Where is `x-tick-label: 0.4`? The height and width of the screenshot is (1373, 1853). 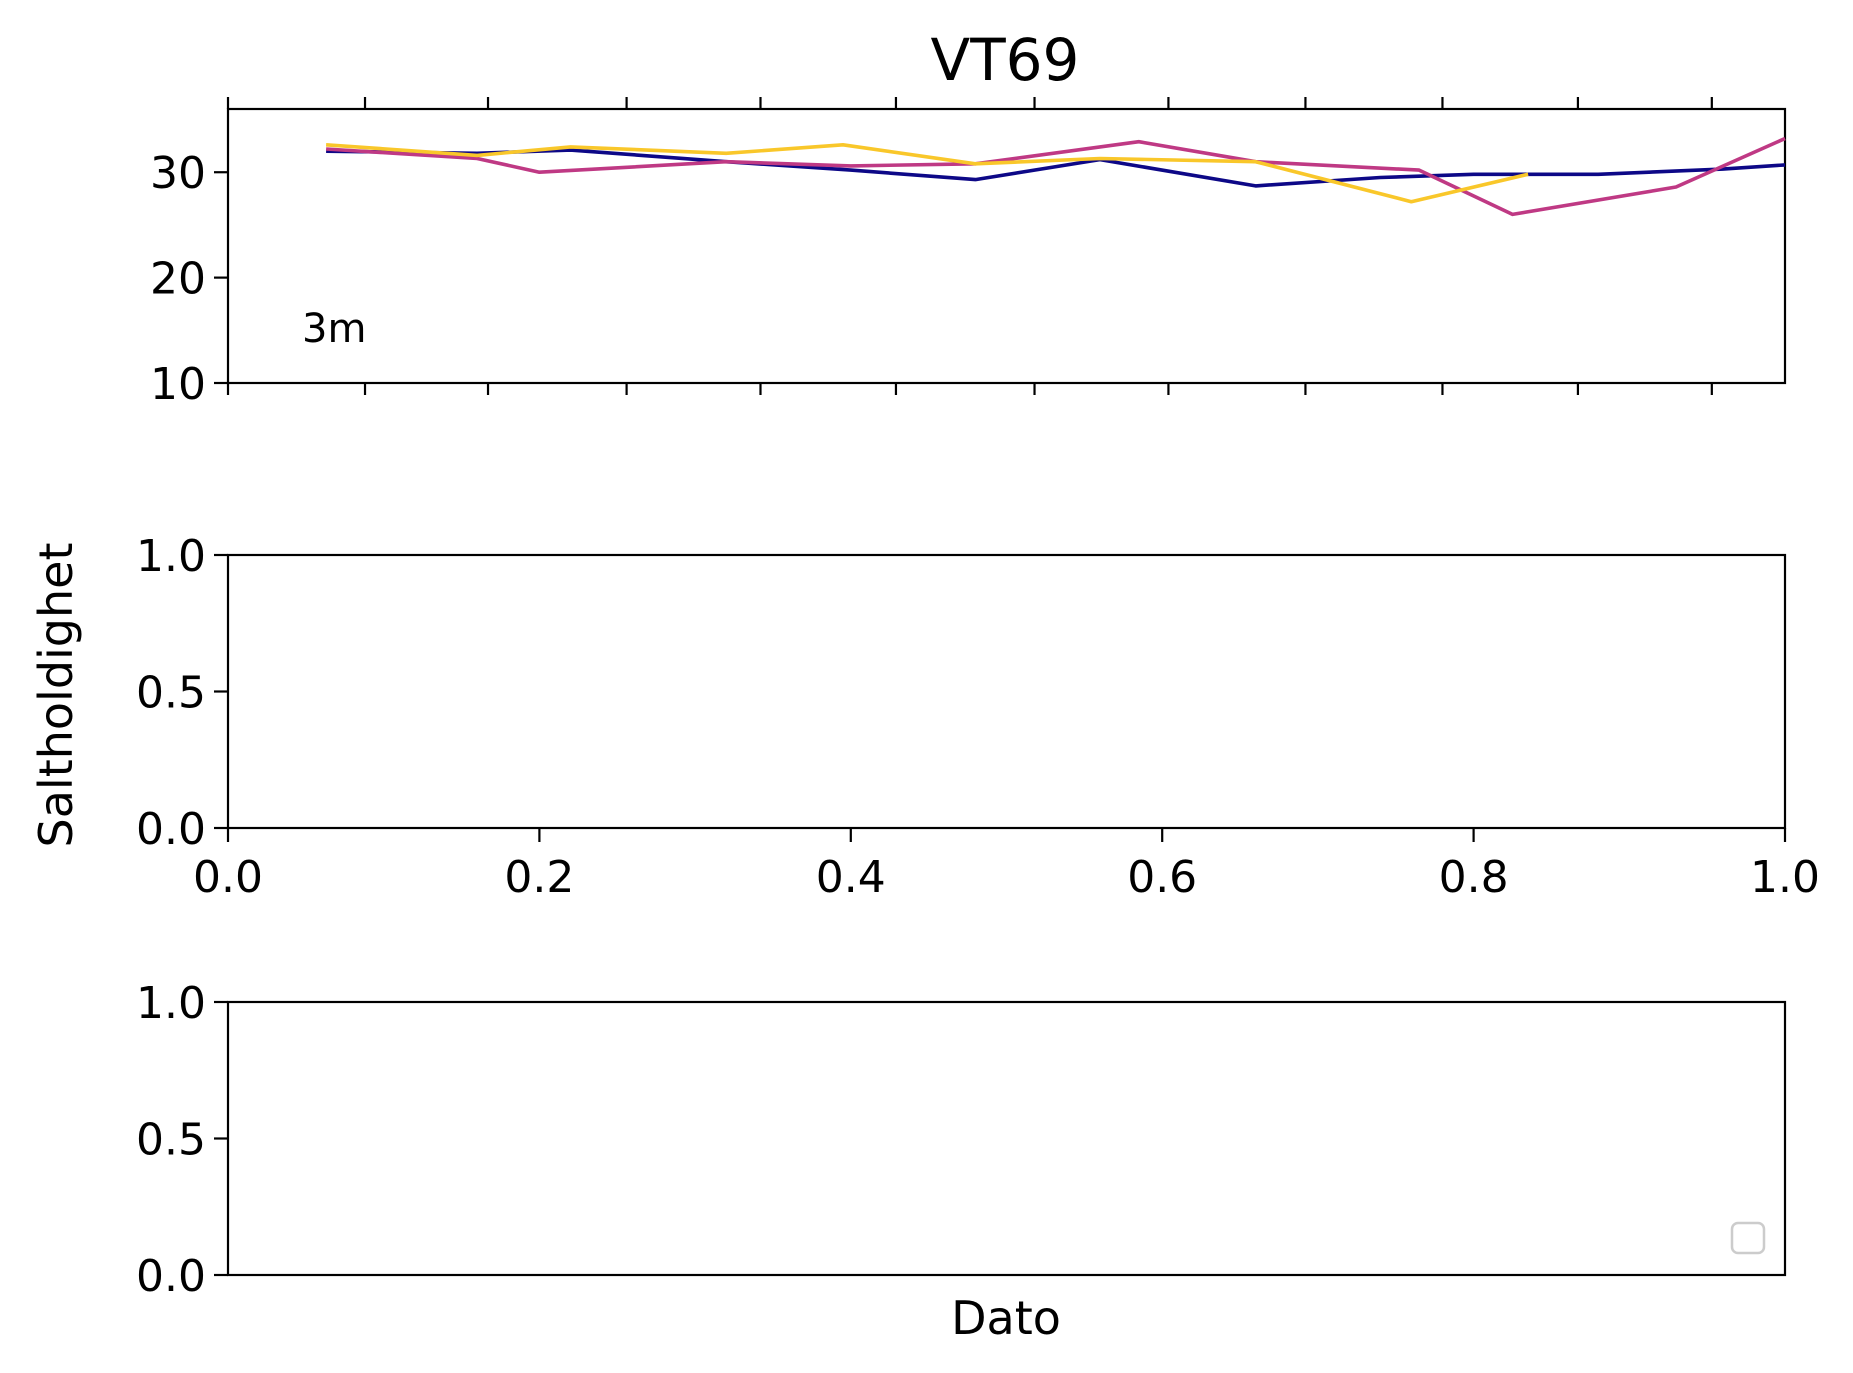 x-tick-label: 0.4 is located at coordinates (851, 877).